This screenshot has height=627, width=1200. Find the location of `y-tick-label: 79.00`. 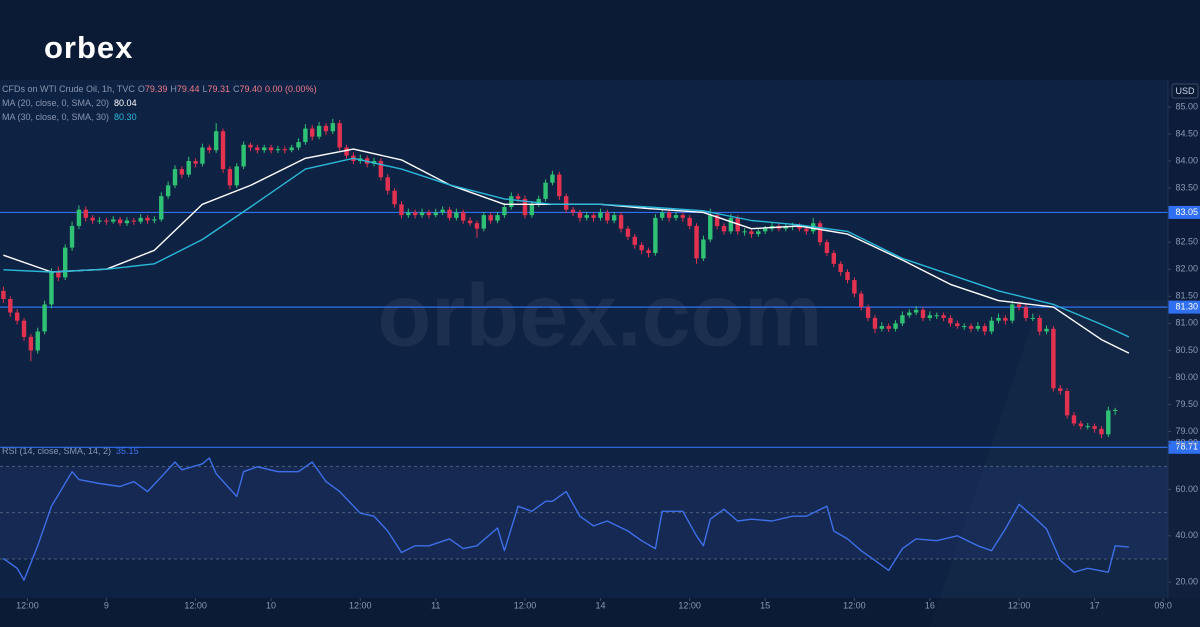

y-tick-label: 79.00 is located at coordinates (1186, 431).